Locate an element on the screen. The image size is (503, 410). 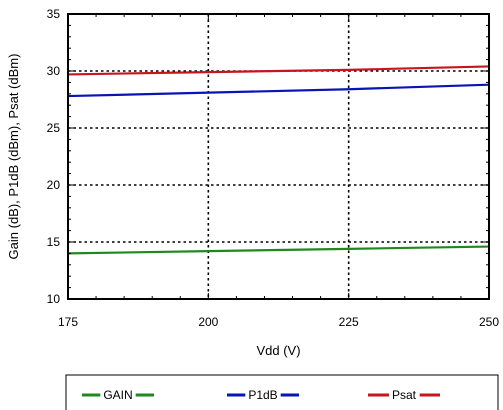
legend: GAIN P1dB Psat is located at coordinates (282, 392).